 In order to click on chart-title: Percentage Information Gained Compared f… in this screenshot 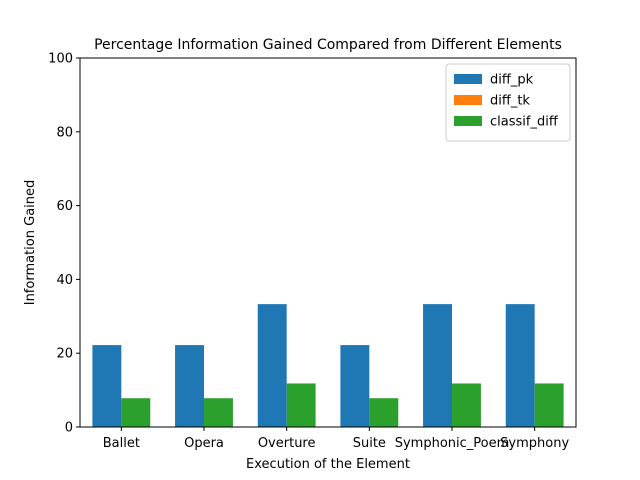, I will do `click(328, 45)`.